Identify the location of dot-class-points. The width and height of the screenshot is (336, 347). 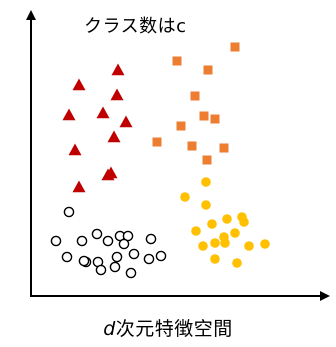
(225, 222).